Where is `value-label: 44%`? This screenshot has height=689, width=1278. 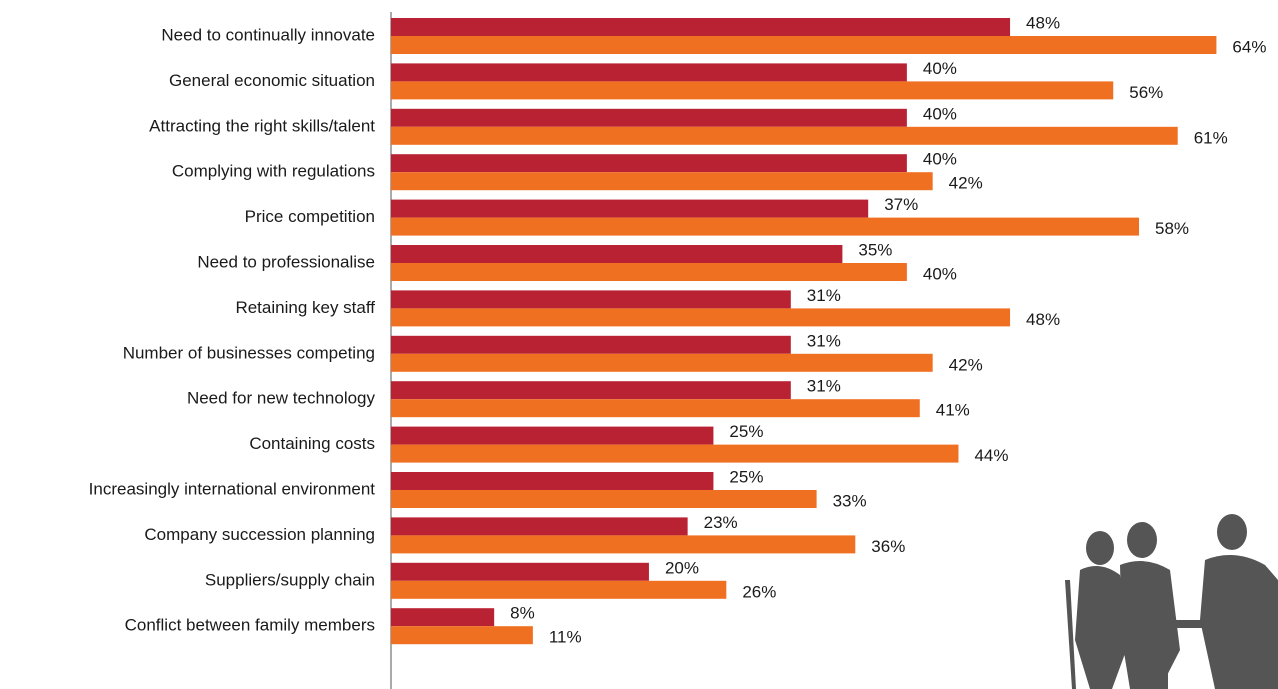
value-label: 44% is located at coordinates (991, 455).